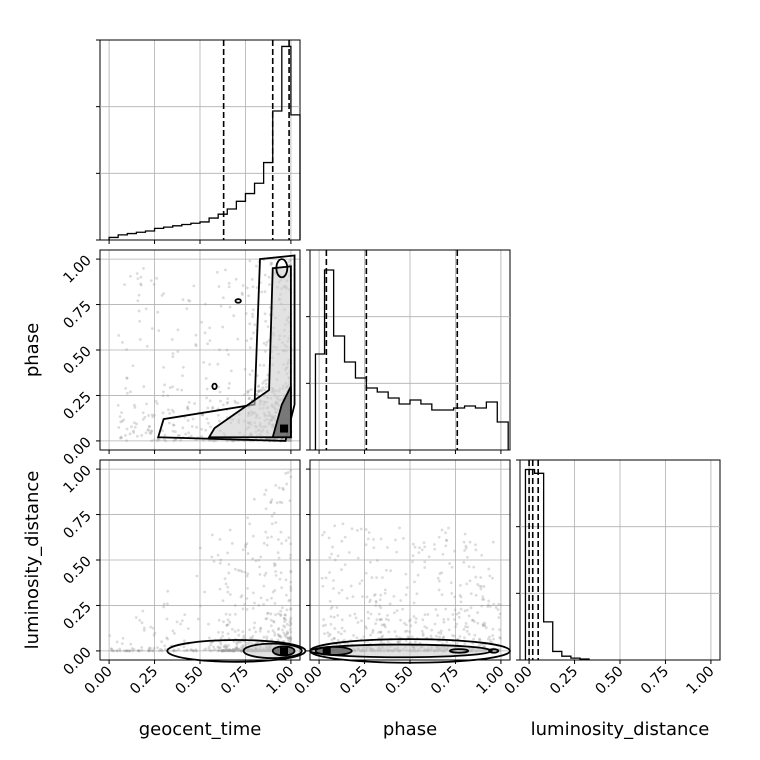 This screenshot has width=760, height=760. Describe the element at coordinates (200, 729) in the screenshot. I see `x-axis-label-geocent-time: geocent_time` at that location.